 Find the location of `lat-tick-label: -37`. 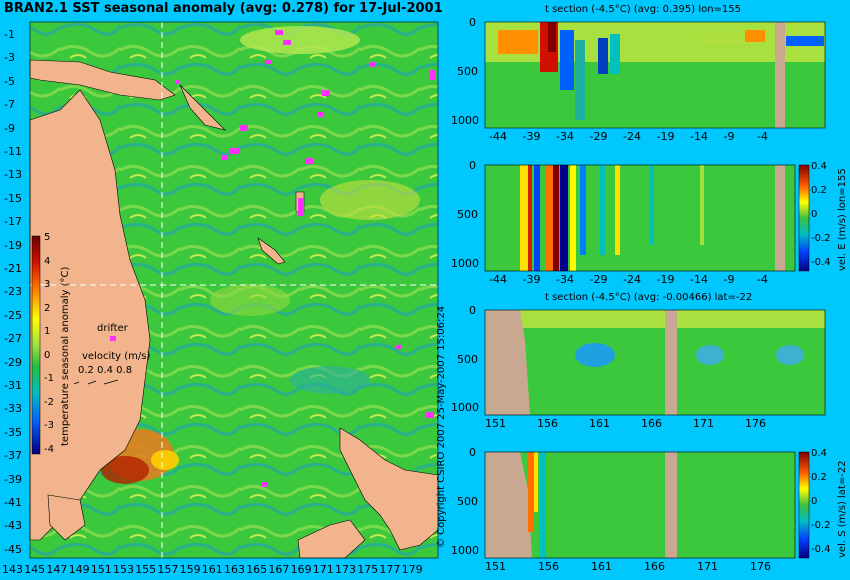

lat-tick-label: -37 is located at coordinates (13, 456).